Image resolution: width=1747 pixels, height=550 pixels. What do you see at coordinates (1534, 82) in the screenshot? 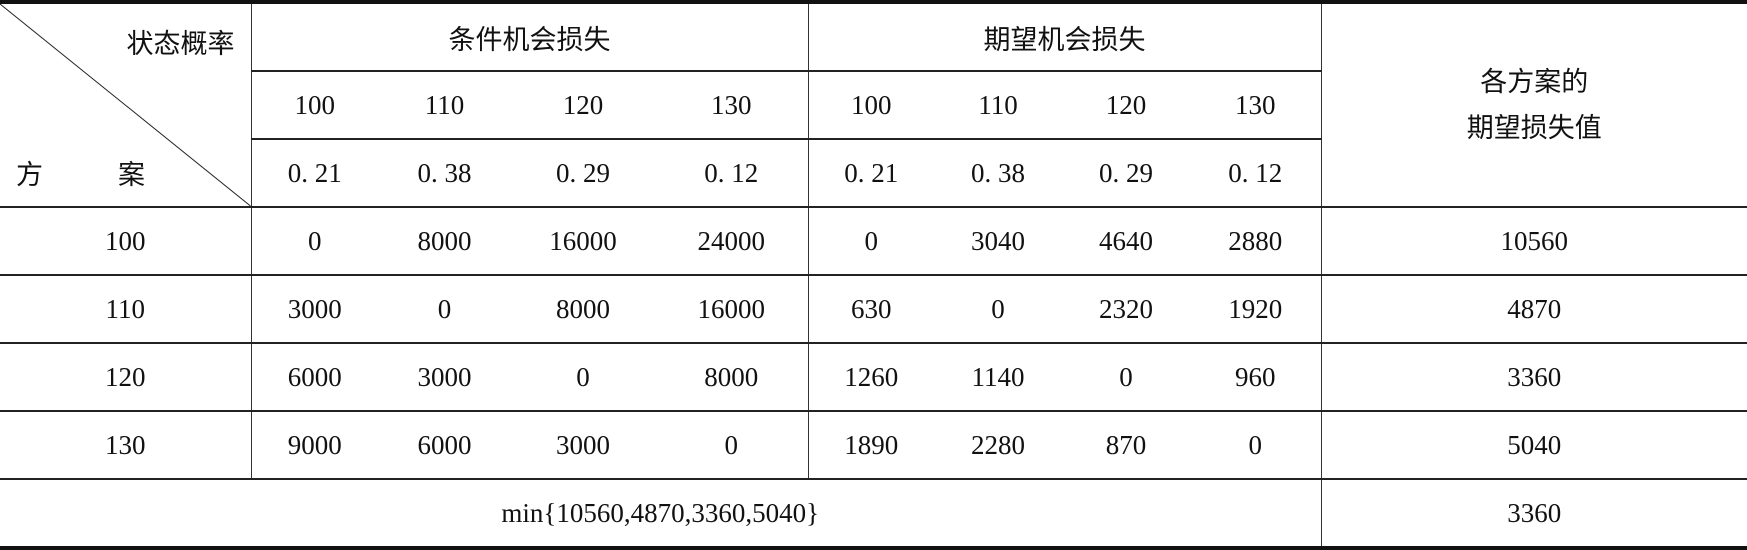
I see `header-result-line1: 各方案的` at bounding box center [1534, 82].